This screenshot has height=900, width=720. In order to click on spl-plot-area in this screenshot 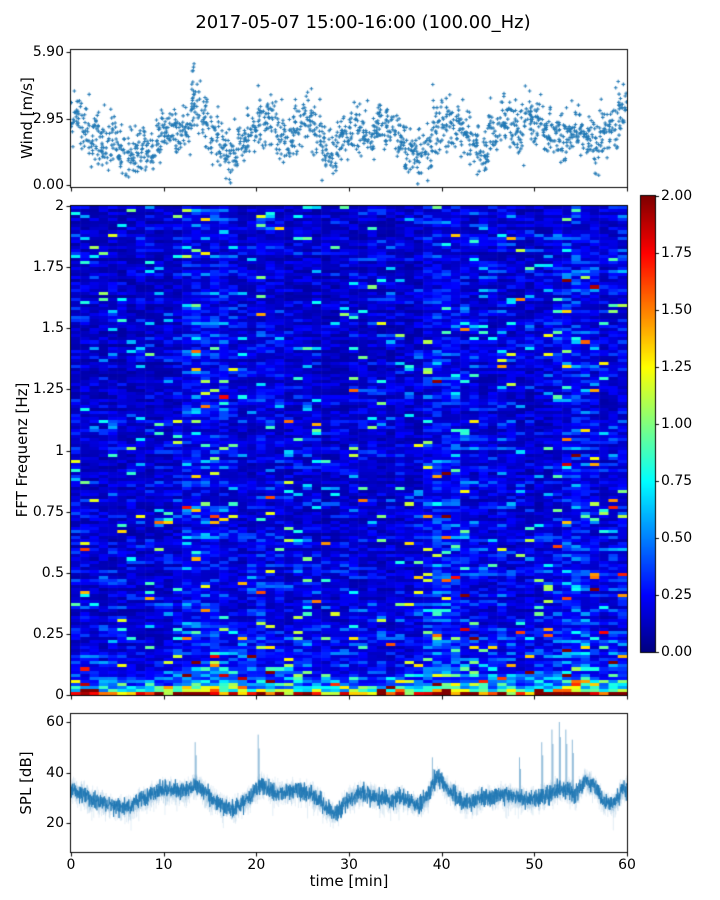, I will do `click(349, 783)`.